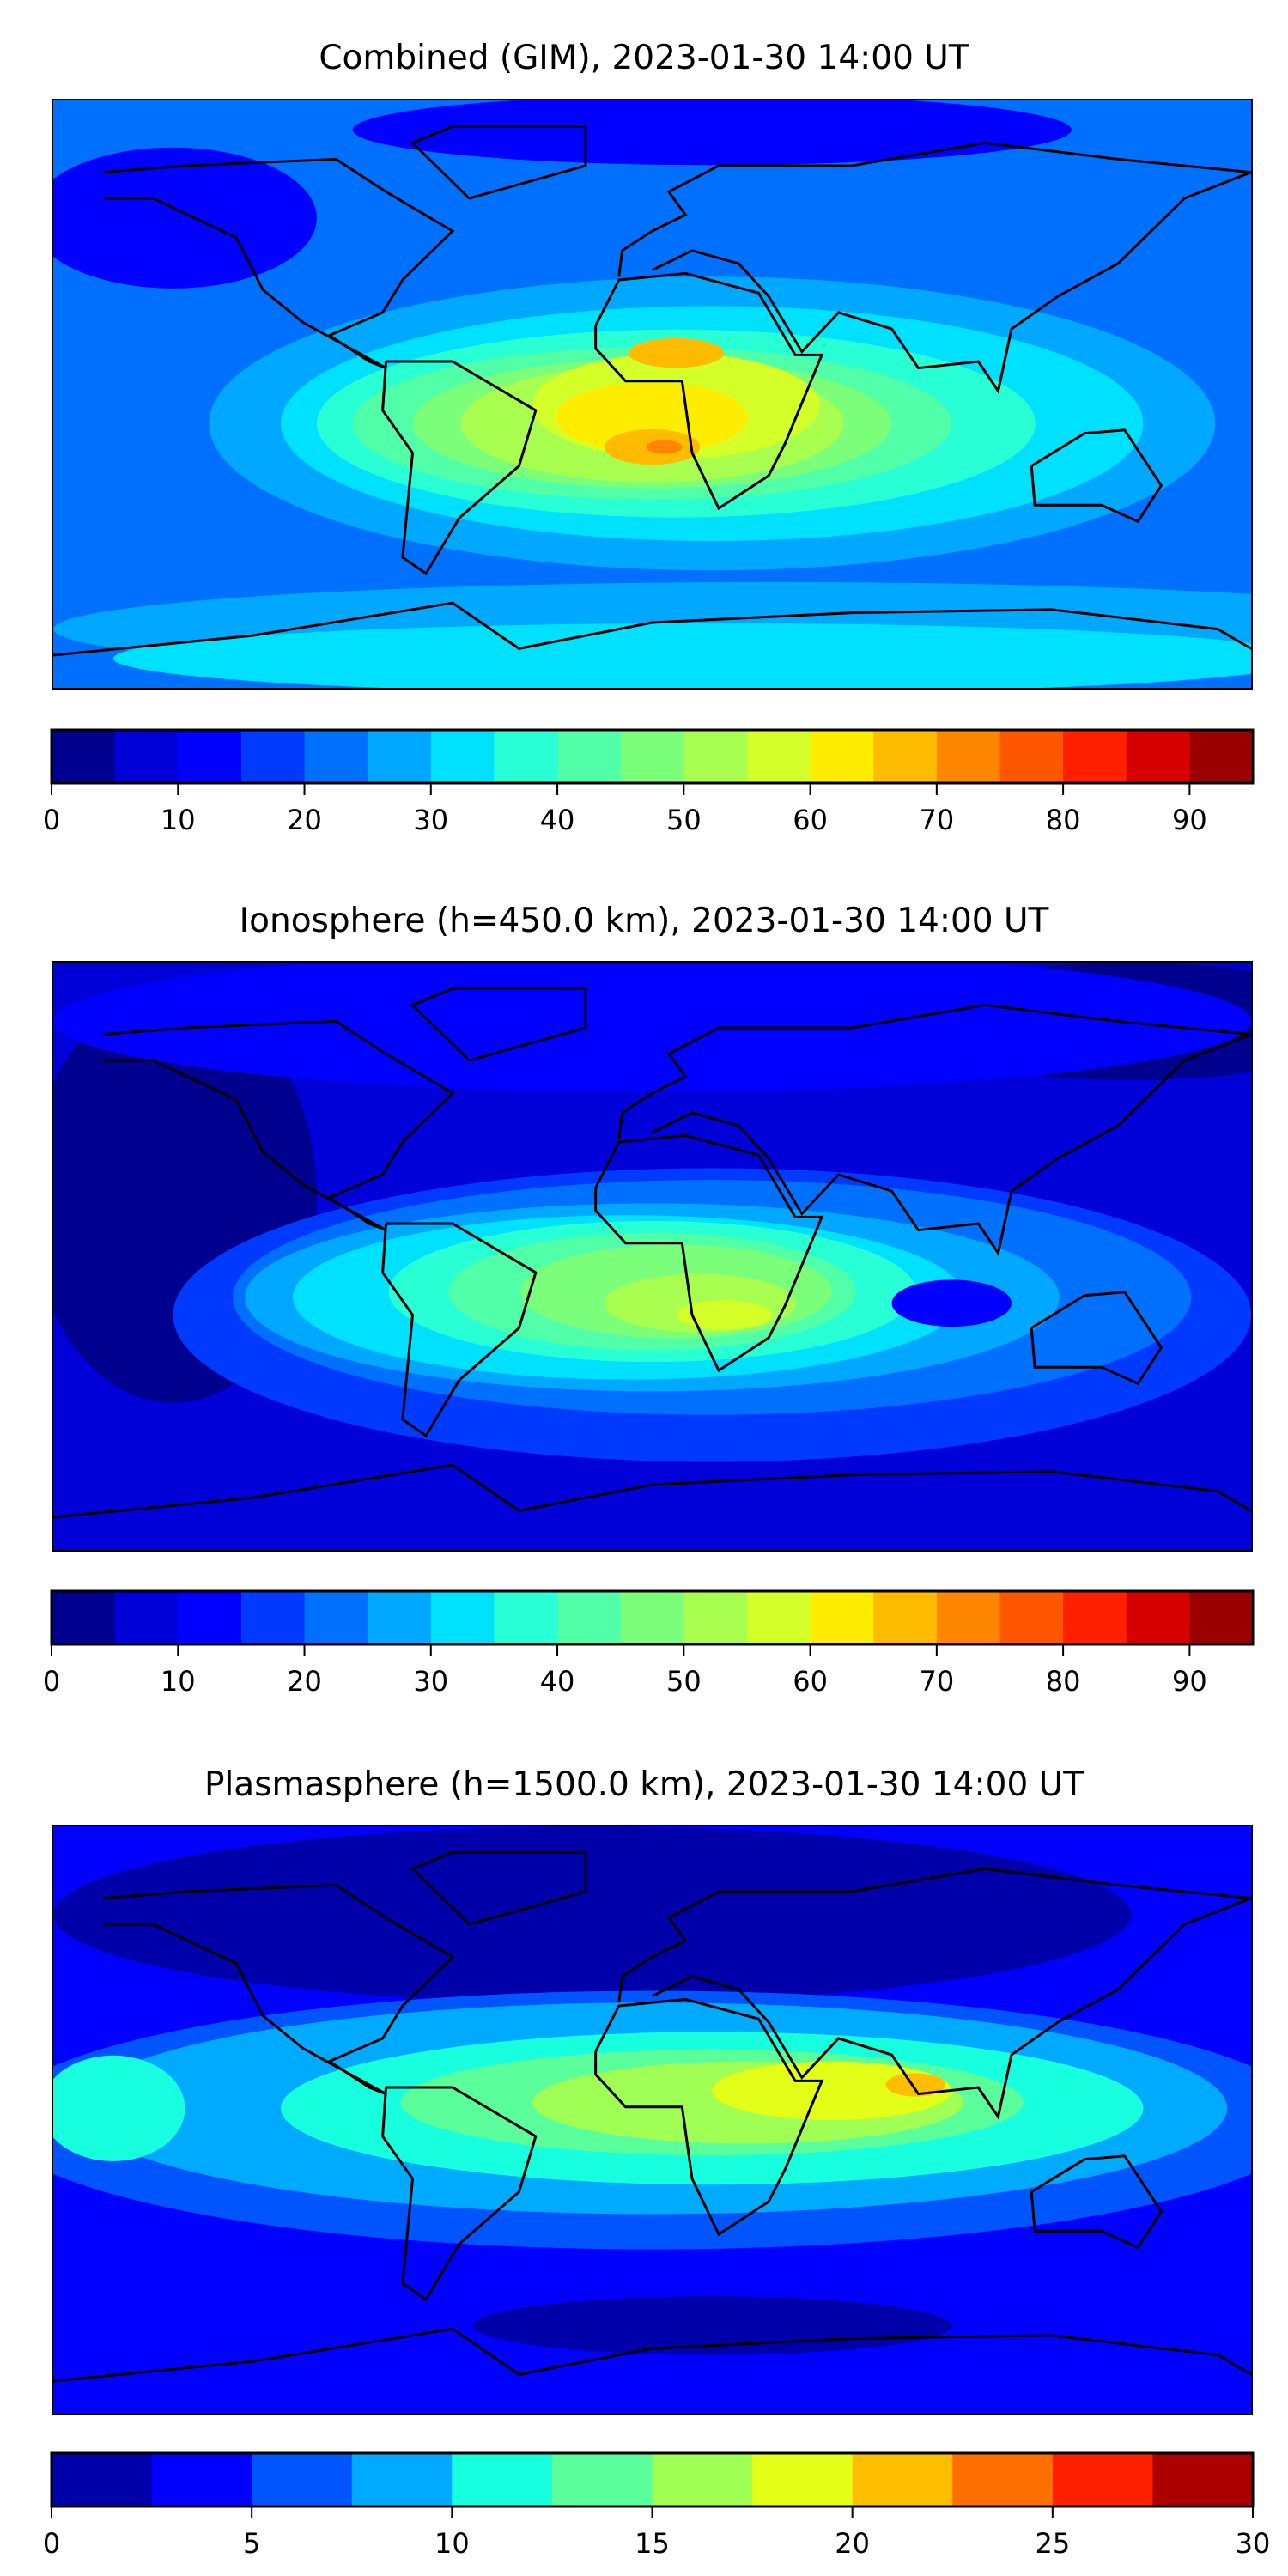 This screenshot has height=2576, width=1288. I want to click on colorbar-combined: 0 10 20 30 40 50 60 70 80 90, so click(649, 782).